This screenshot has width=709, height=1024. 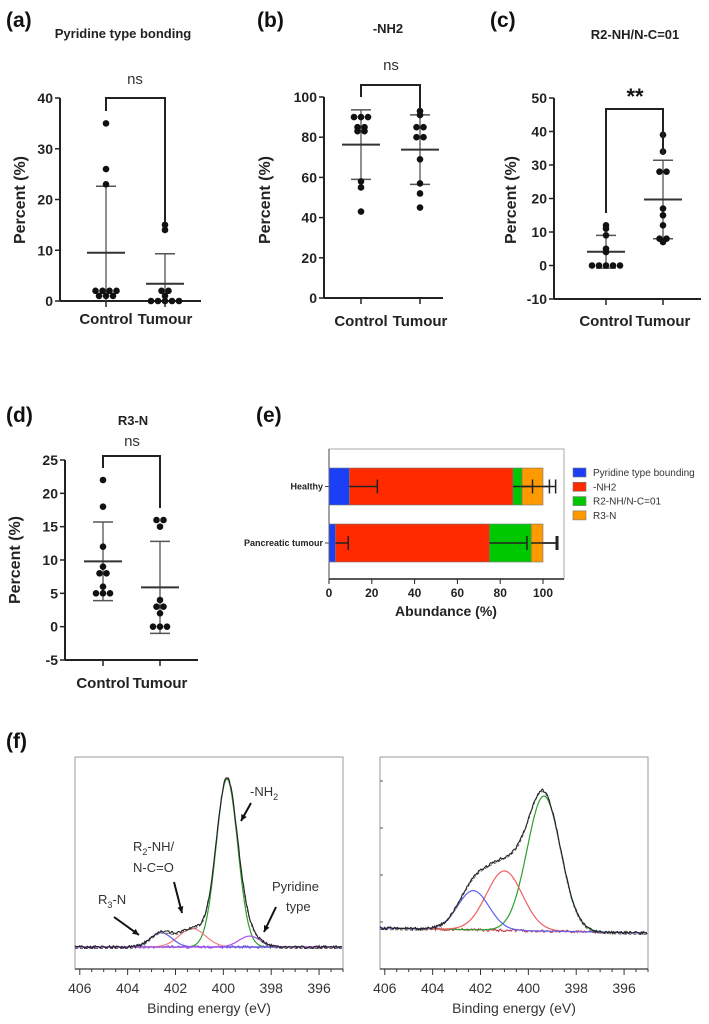 What do you see at coordinates (16, 741) in the screenshot?
I see `panel-label-f: (f)` at bounding box center [16, 741].